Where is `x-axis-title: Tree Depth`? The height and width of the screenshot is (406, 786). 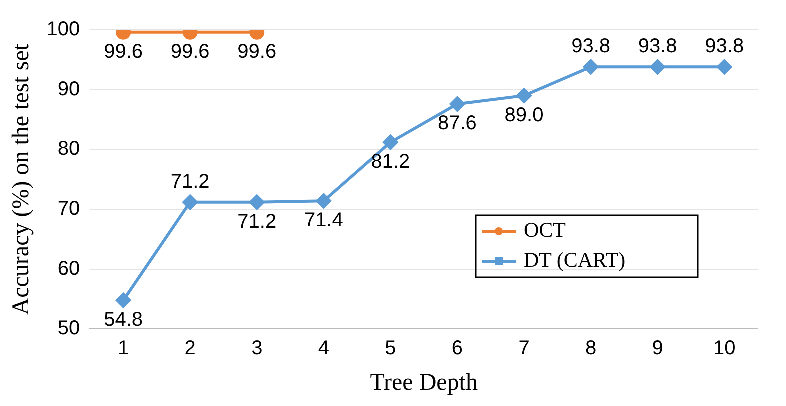 x-axis-title: Tree Depth is located at coordinates (424, 383).